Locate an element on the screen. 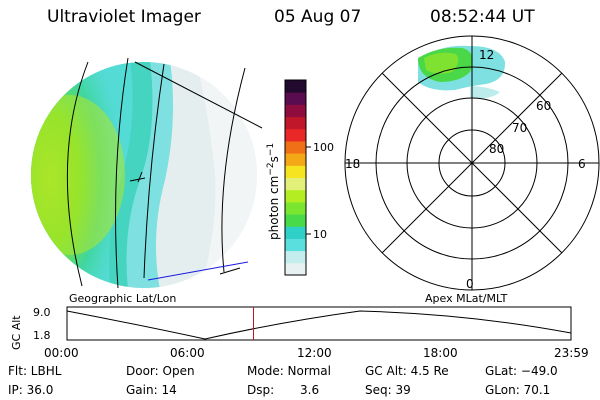 This screenshot has height=400, width=600. time-label: 08:52:44 UT is located at coordinates (482, 17).